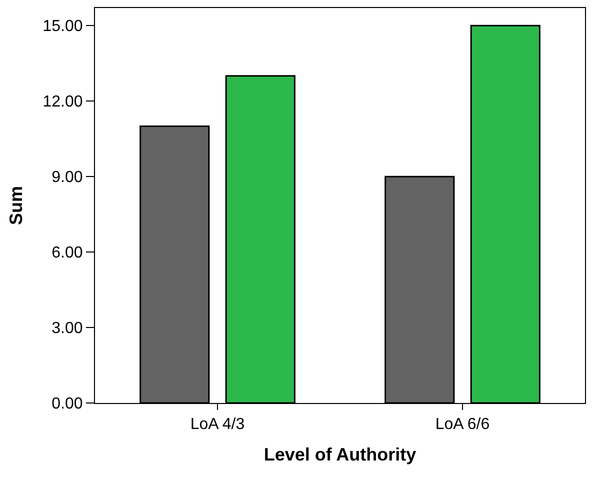 This screenshot has height=478, width=597. What do you see at coordinates (62, 102) in the screenshot?
I see `y-tick-label: 12.00` at bounding box center [62, 102].